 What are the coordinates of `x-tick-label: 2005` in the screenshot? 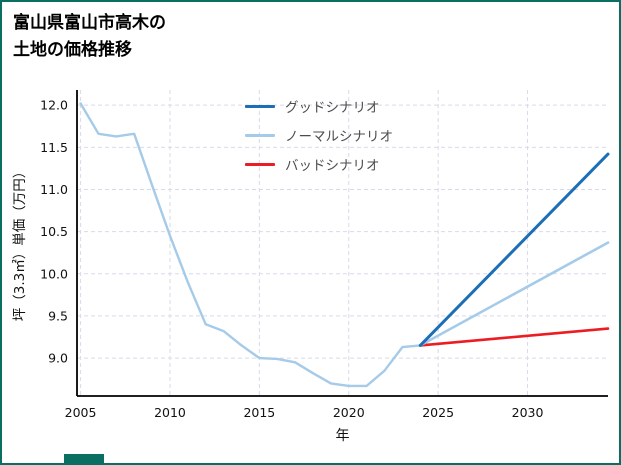 It's located at (81, 412).